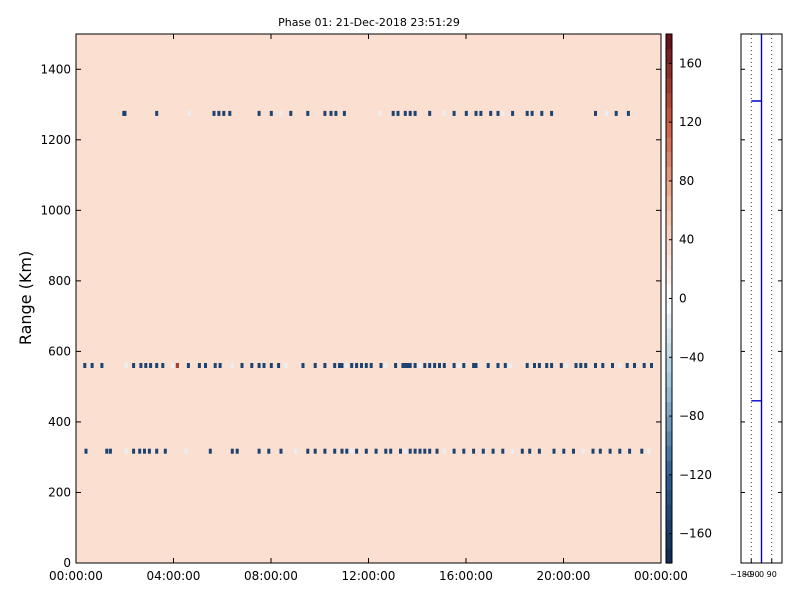 The height and width of the screenshot is (600, 800). What do you see at coordinates (369, 576) in the screenshot?
I see `x-tick-label: 12:00:00` at bounding box center [369, 576].